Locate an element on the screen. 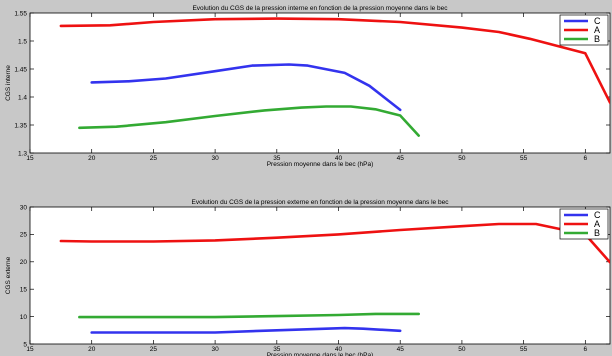  chart-2-x-tick-label: 6 is located at coordinates (586, 349).